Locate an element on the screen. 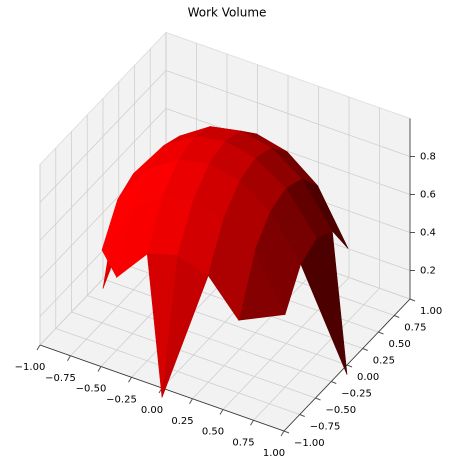 The width and height of the screenshot is (454, 465). y-tick-label: −0.75 is located at coordinates (325, 427).